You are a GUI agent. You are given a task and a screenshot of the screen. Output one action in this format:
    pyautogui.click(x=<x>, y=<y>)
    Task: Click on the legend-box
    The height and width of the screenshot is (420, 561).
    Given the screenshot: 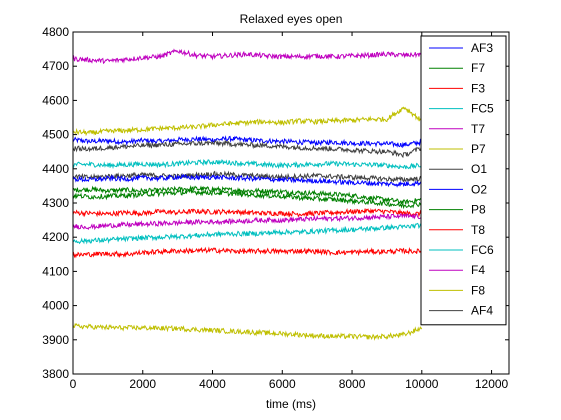 What is the action you would take?
    pyautogui.click(x=463, y=180)
    